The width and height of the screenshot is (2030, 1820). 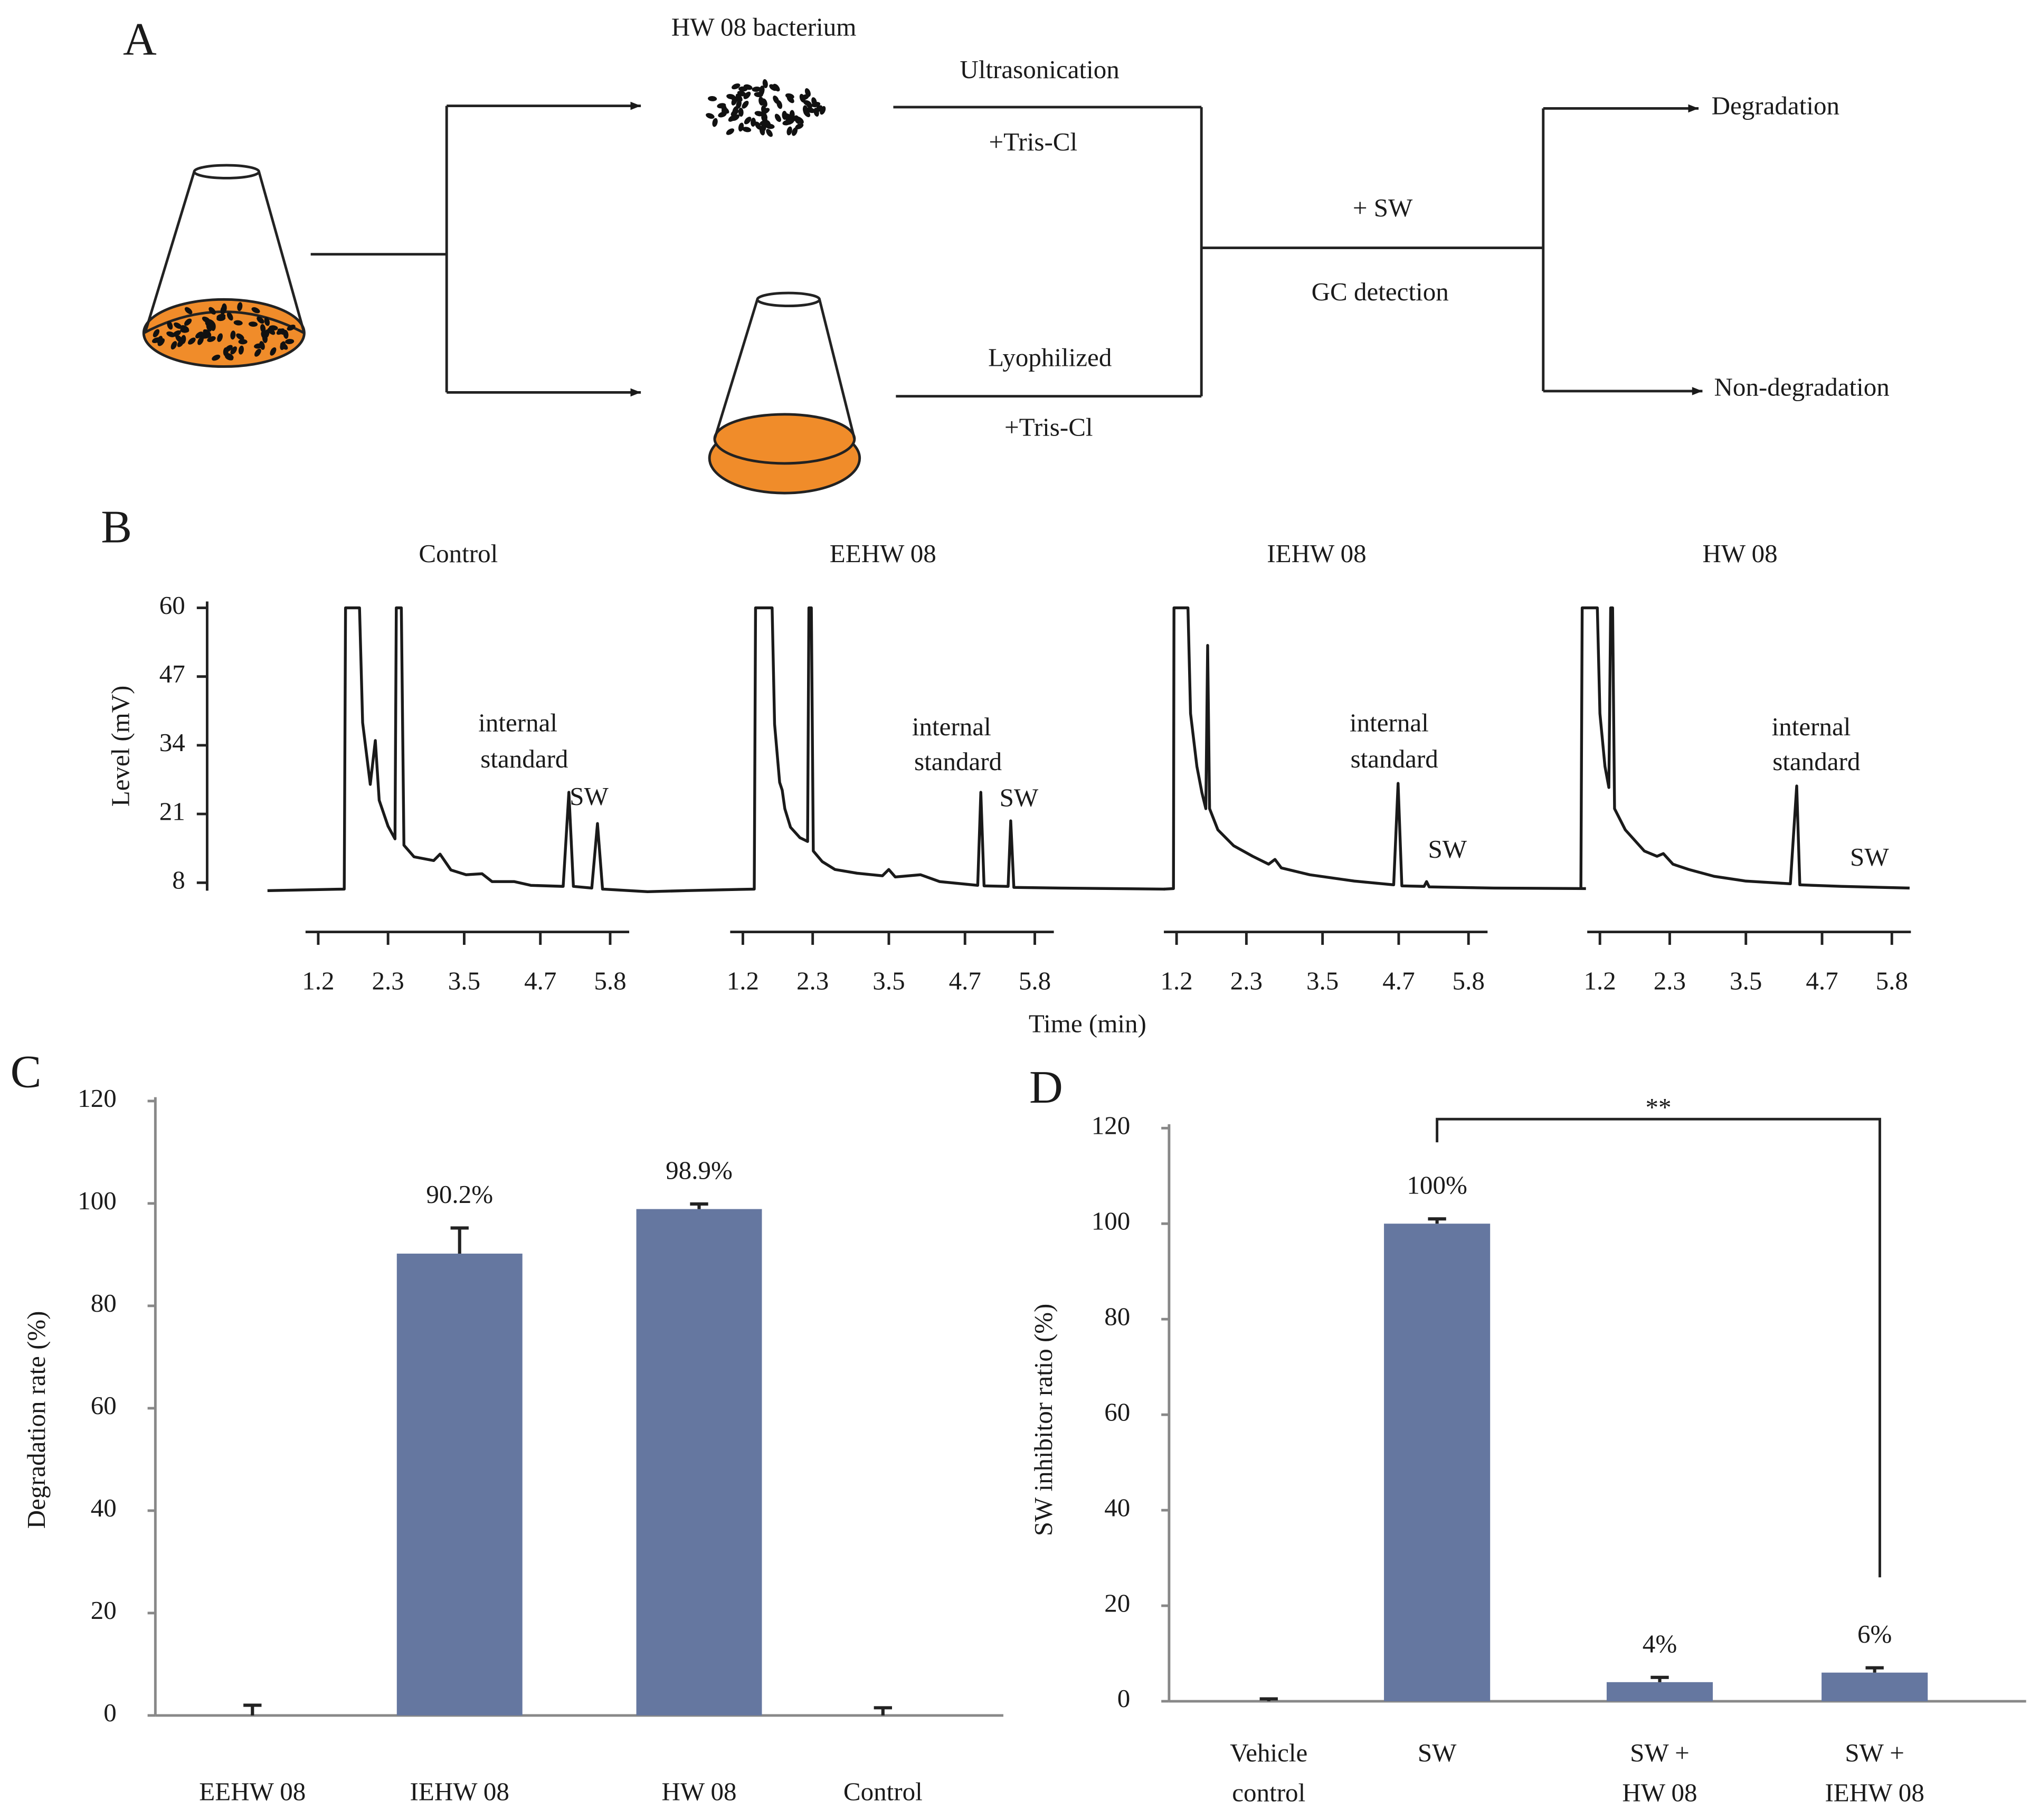 What do you see at coordinates (98, 1200) in the screenshot?
I see `y-tick-label: 100` at bounding box center [98, 1200].